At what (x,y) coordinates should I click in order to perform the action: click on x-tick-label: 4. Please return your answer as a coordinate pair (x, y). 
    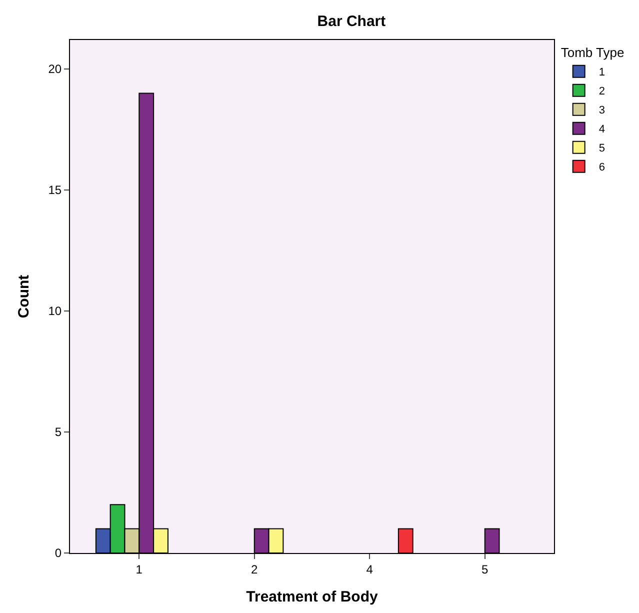
    Looking at the image, I should click on (370, 569).